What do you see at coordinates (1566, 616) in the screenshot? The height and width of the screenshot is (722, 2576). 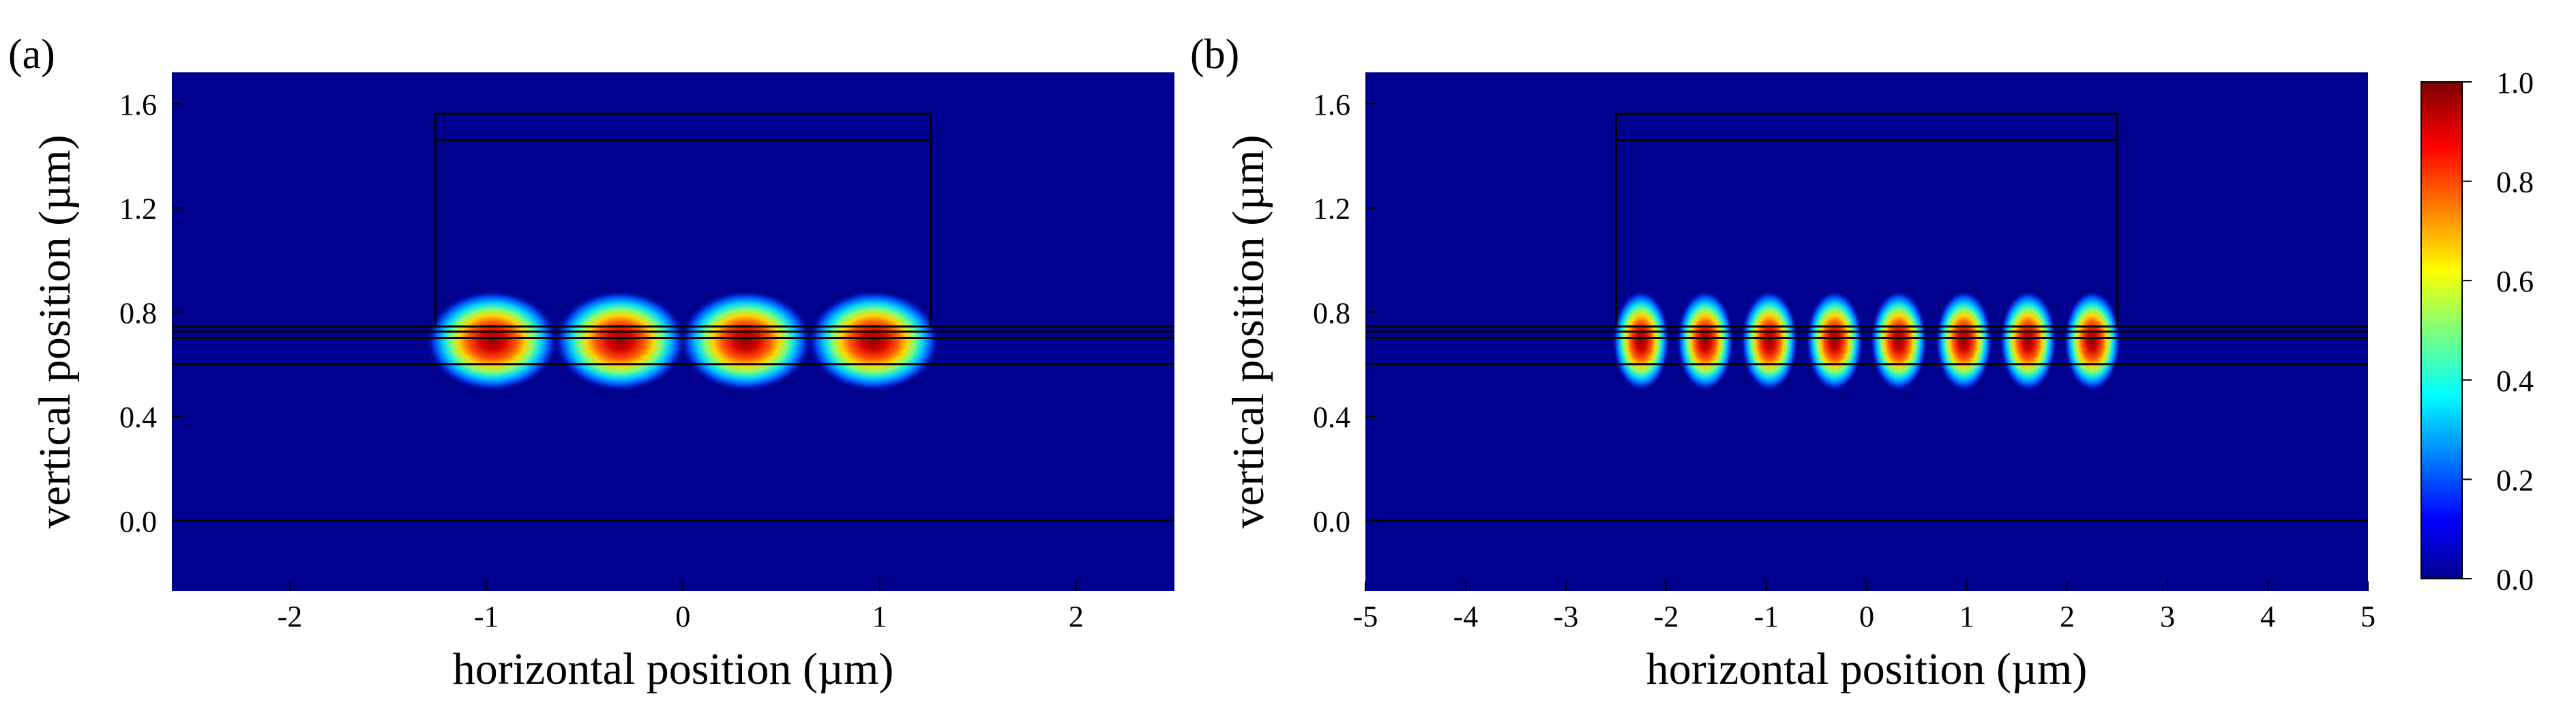 I see `x-tick-label: -3` at bounding box center [1566, 616].